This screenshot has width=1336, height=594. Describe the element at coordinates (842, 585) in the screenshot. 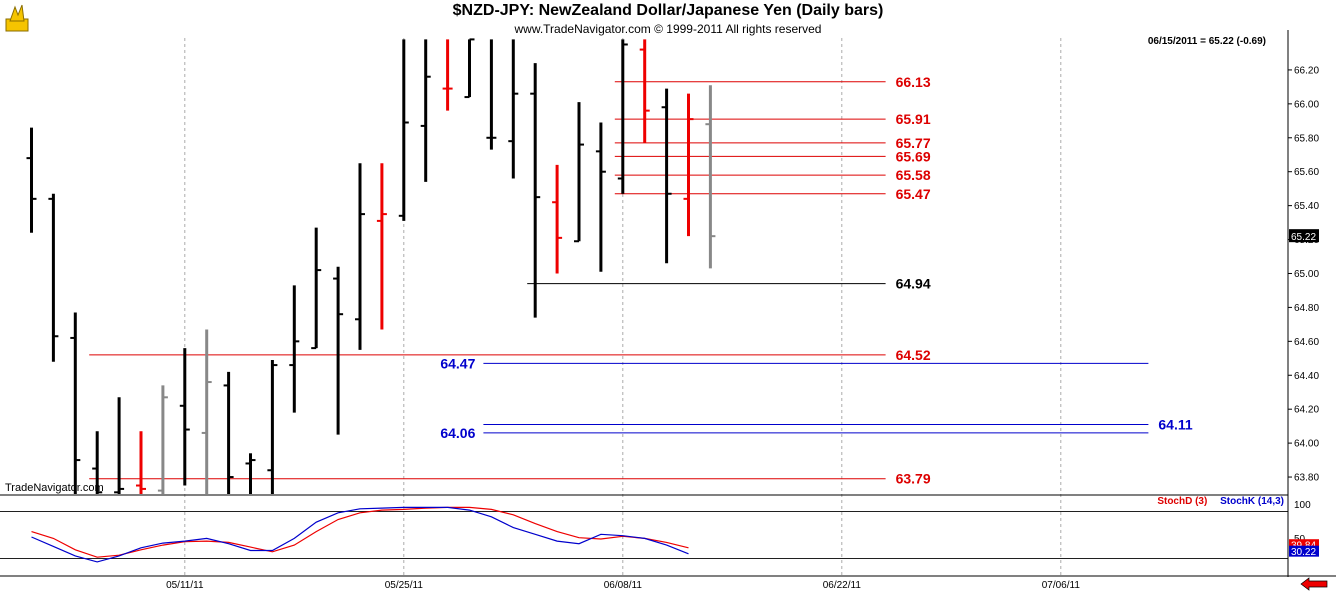

I see `x-tick-label: 06/22/11` at that location.